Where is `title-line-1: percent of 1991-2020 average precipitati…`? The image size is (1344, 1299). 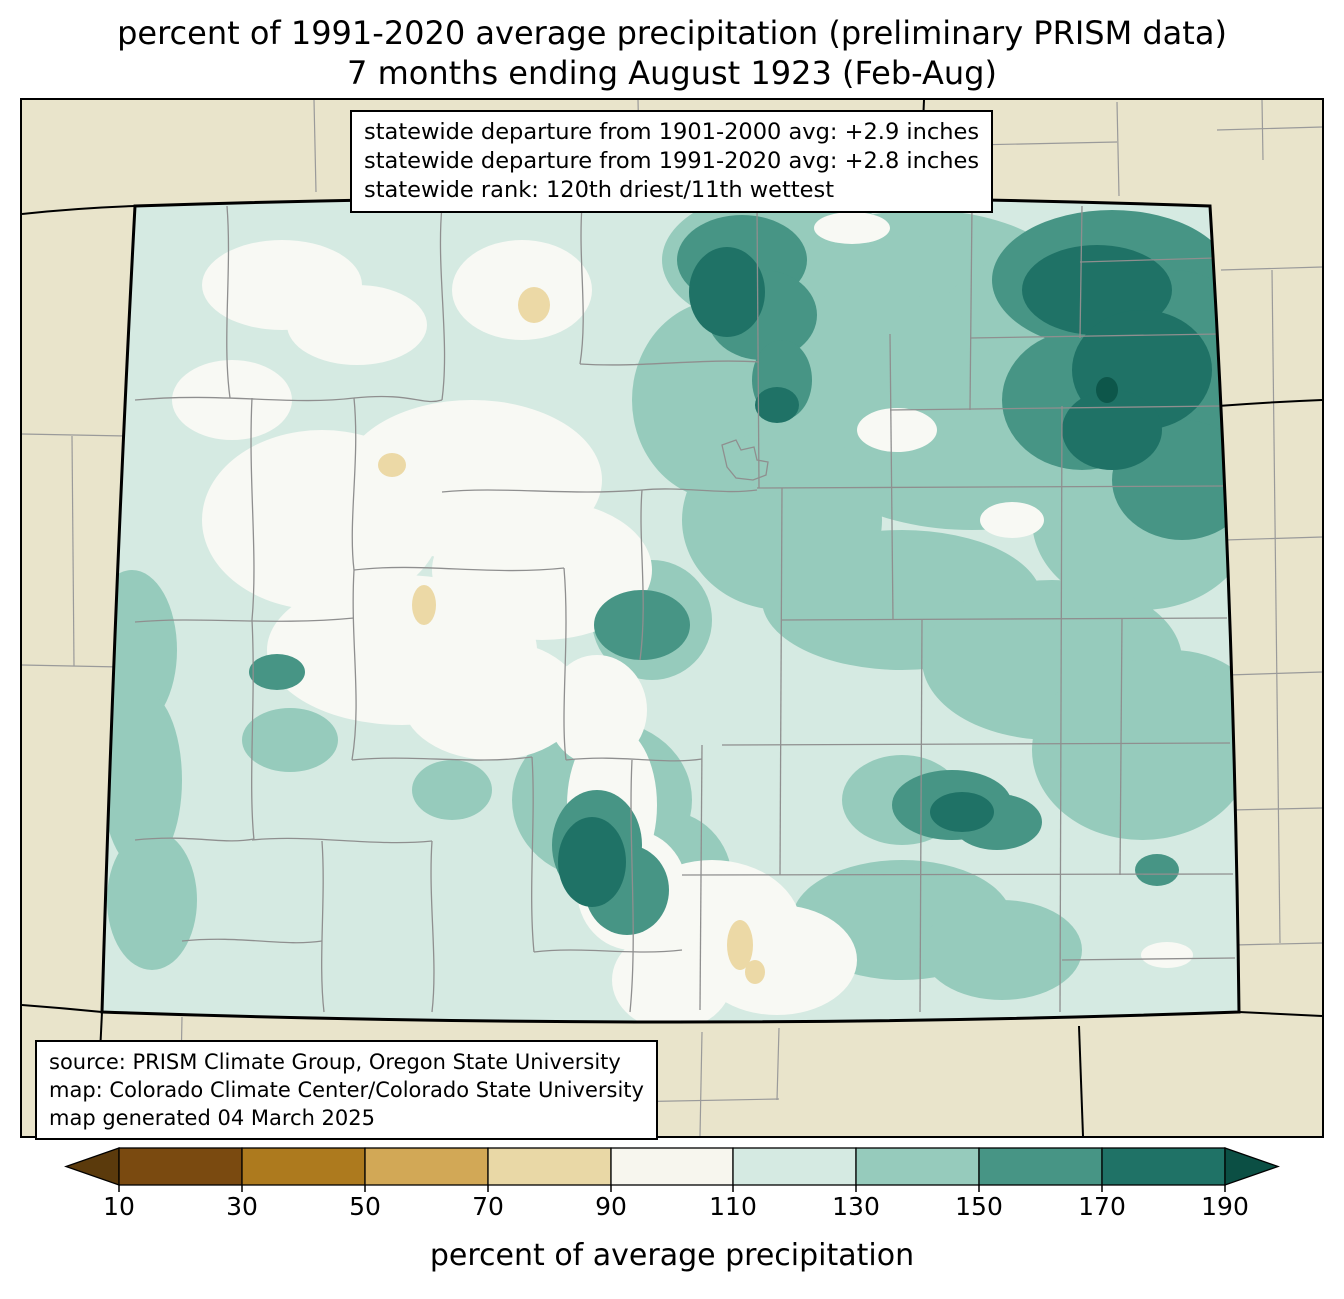
title-line-1: percent of 1991-2020 average precipitati… is located at coordinates (672, 33).